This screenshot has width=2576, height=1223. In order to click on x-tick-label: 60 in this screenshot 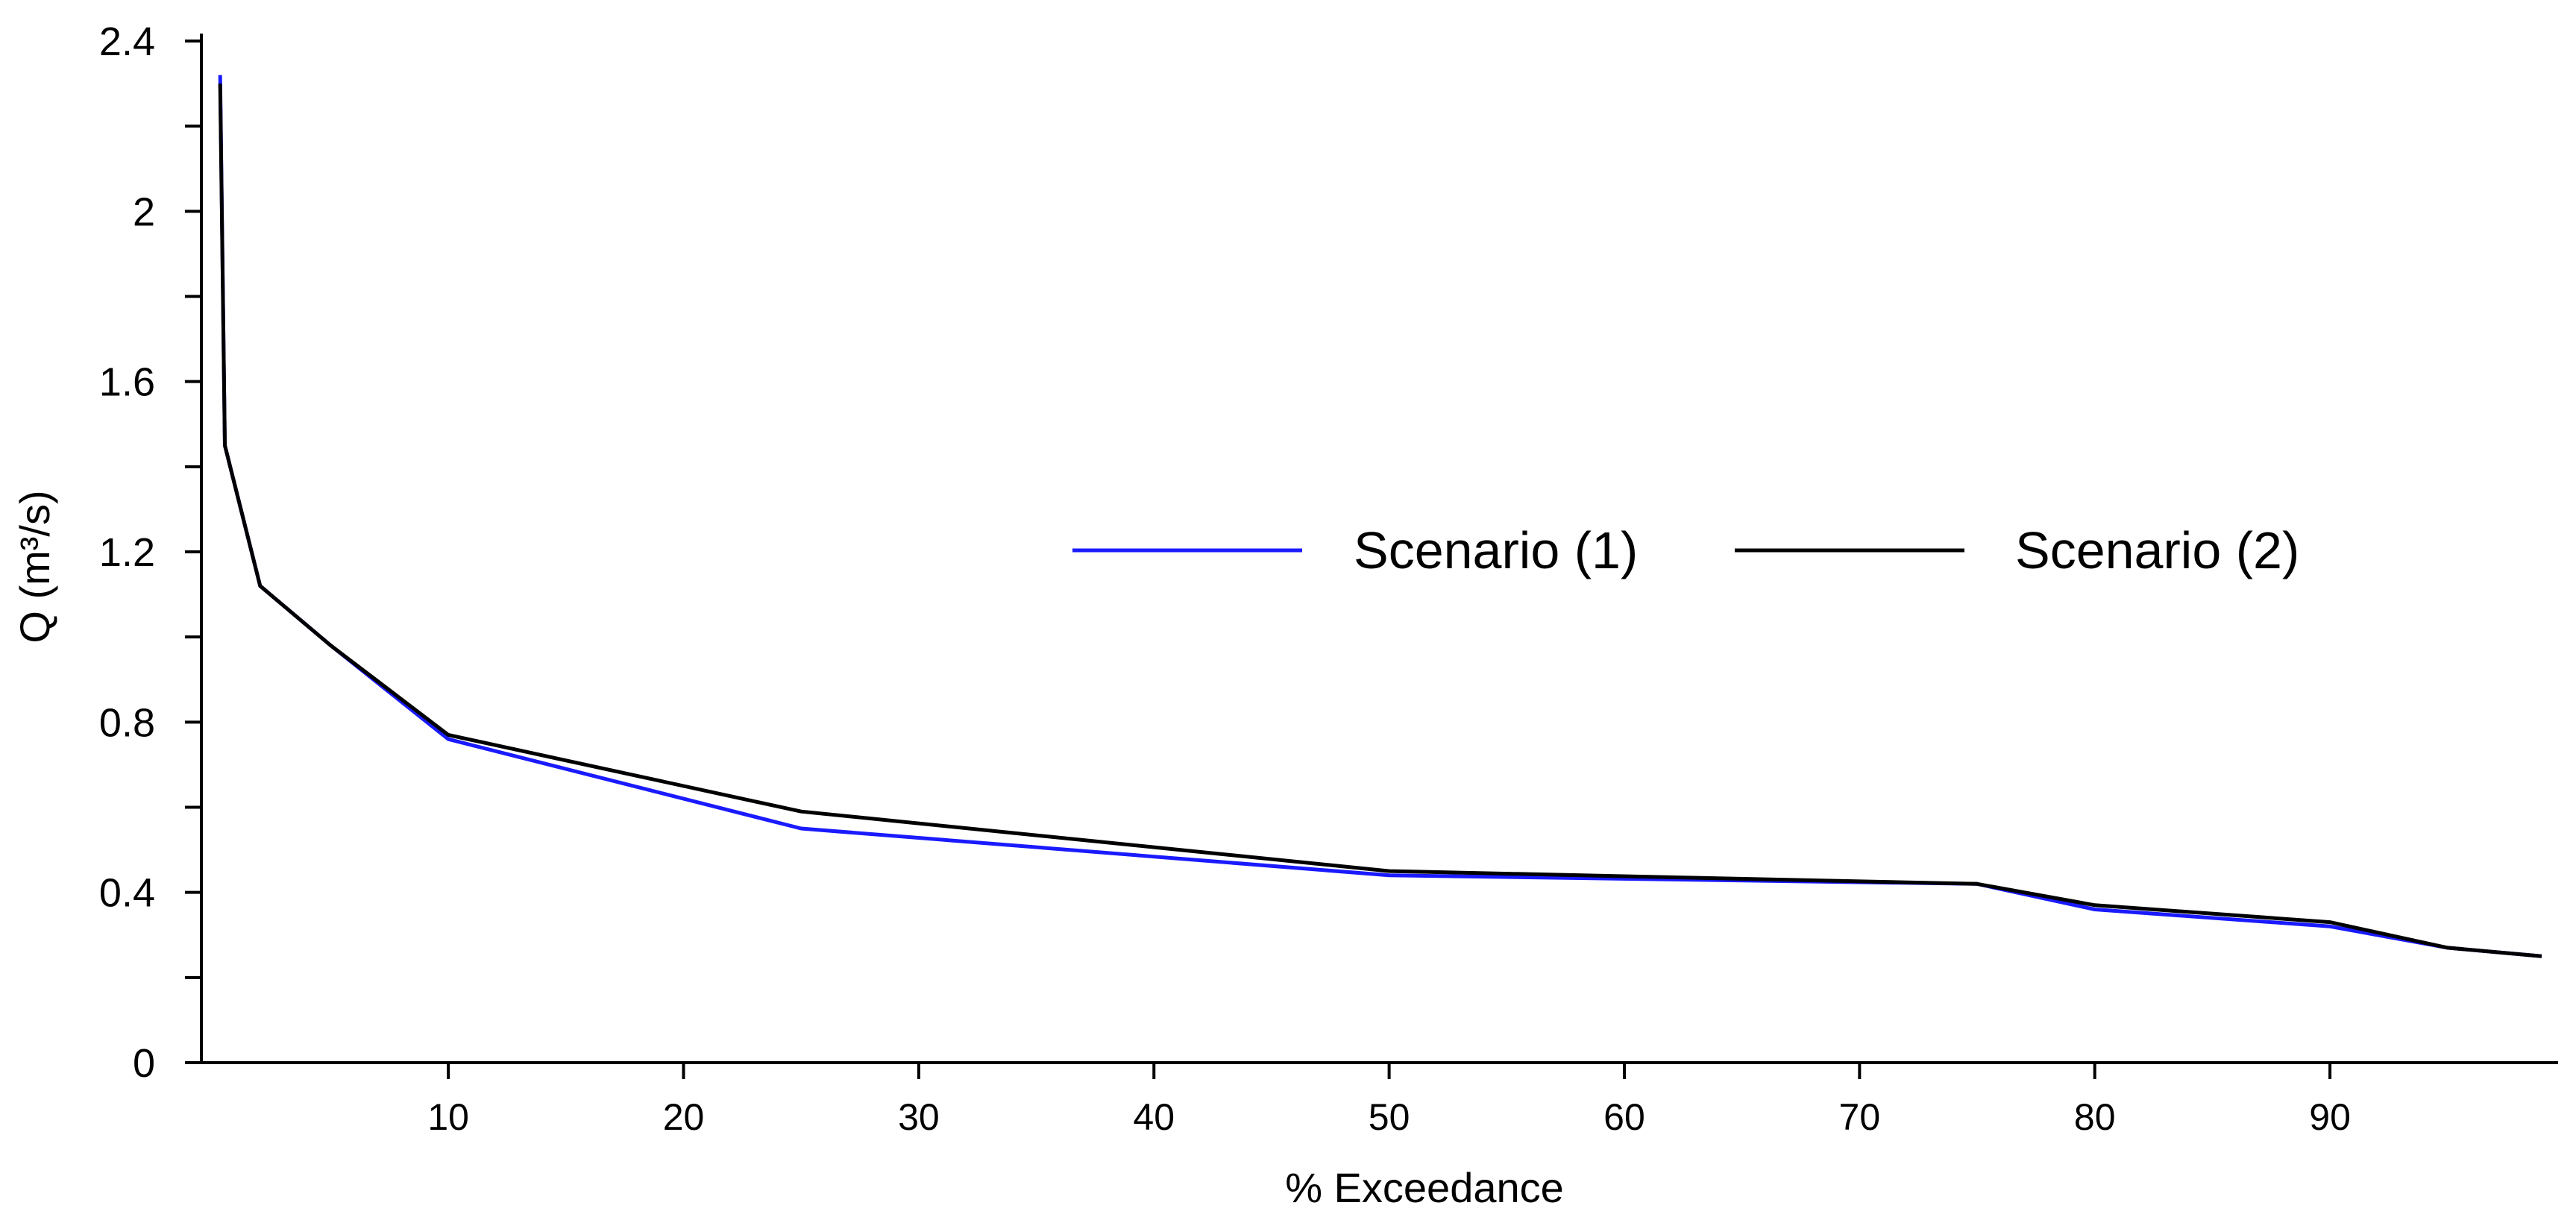, I will do `click(1624, 1117)`.